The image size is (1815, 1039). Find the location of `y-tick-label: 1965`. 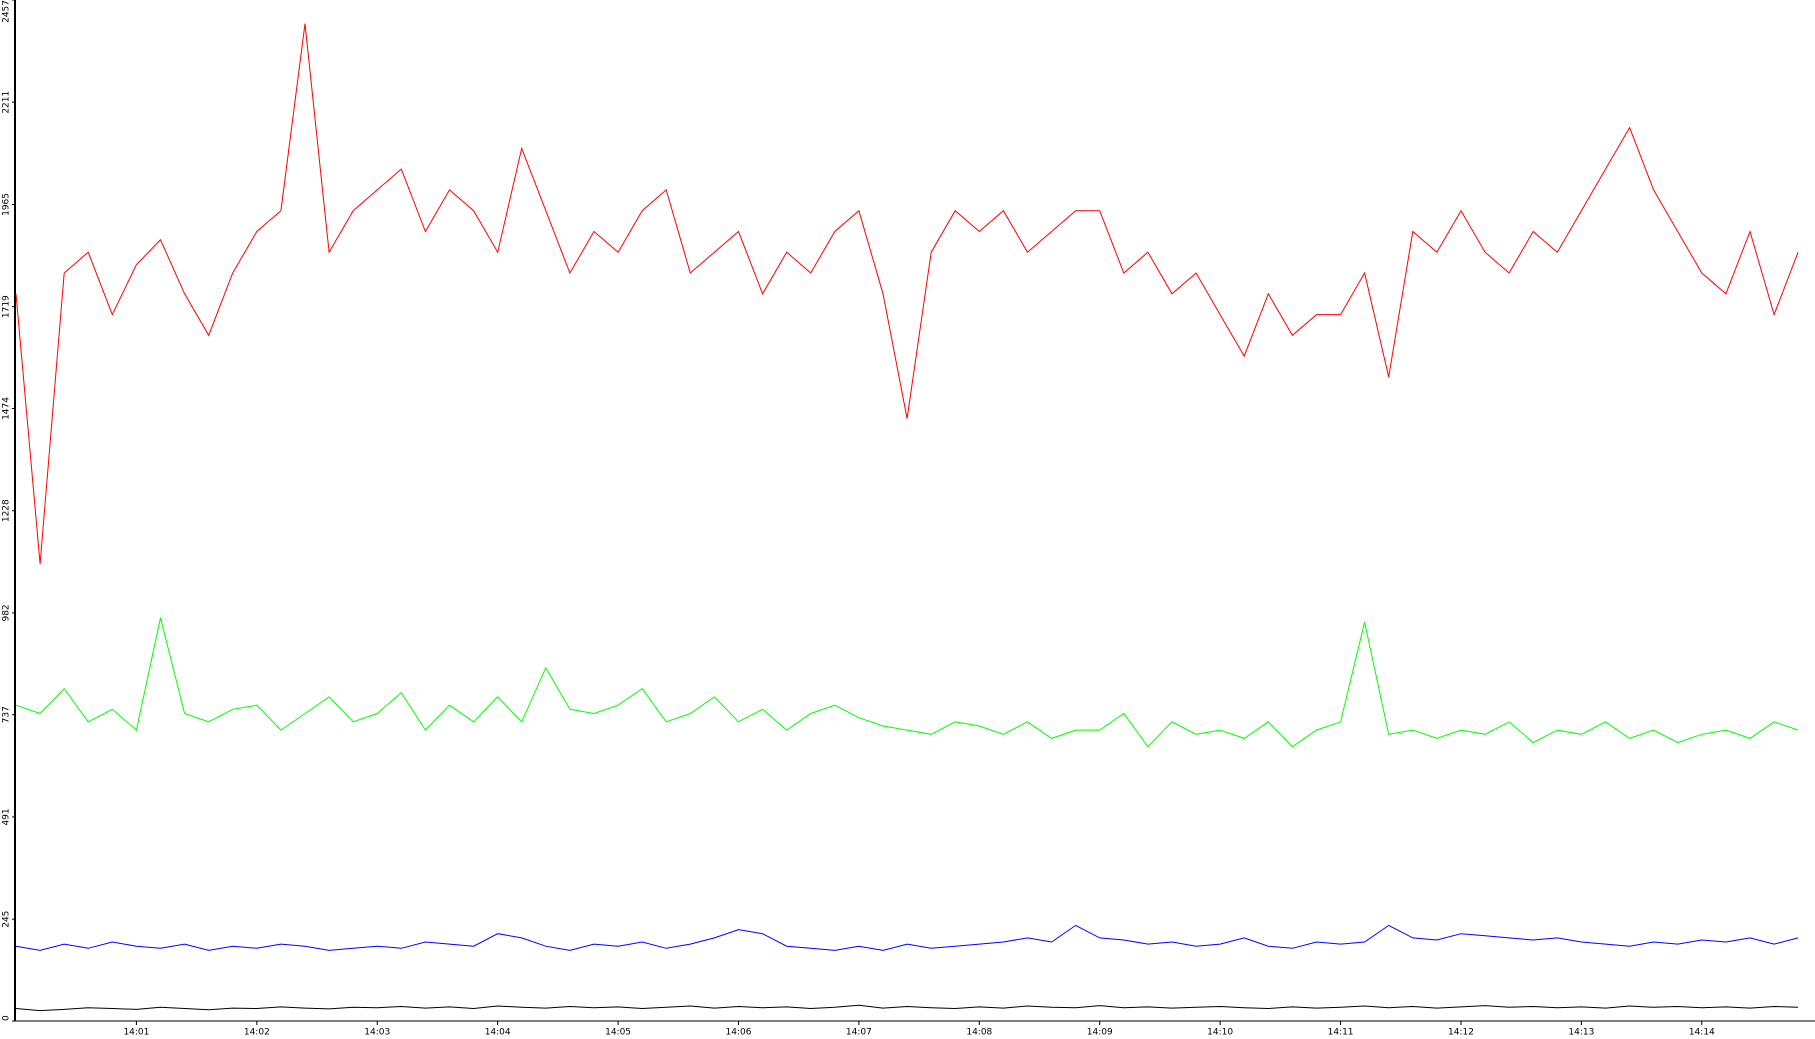

y-tick-label: 1965 is located at coordinates (7, 204).